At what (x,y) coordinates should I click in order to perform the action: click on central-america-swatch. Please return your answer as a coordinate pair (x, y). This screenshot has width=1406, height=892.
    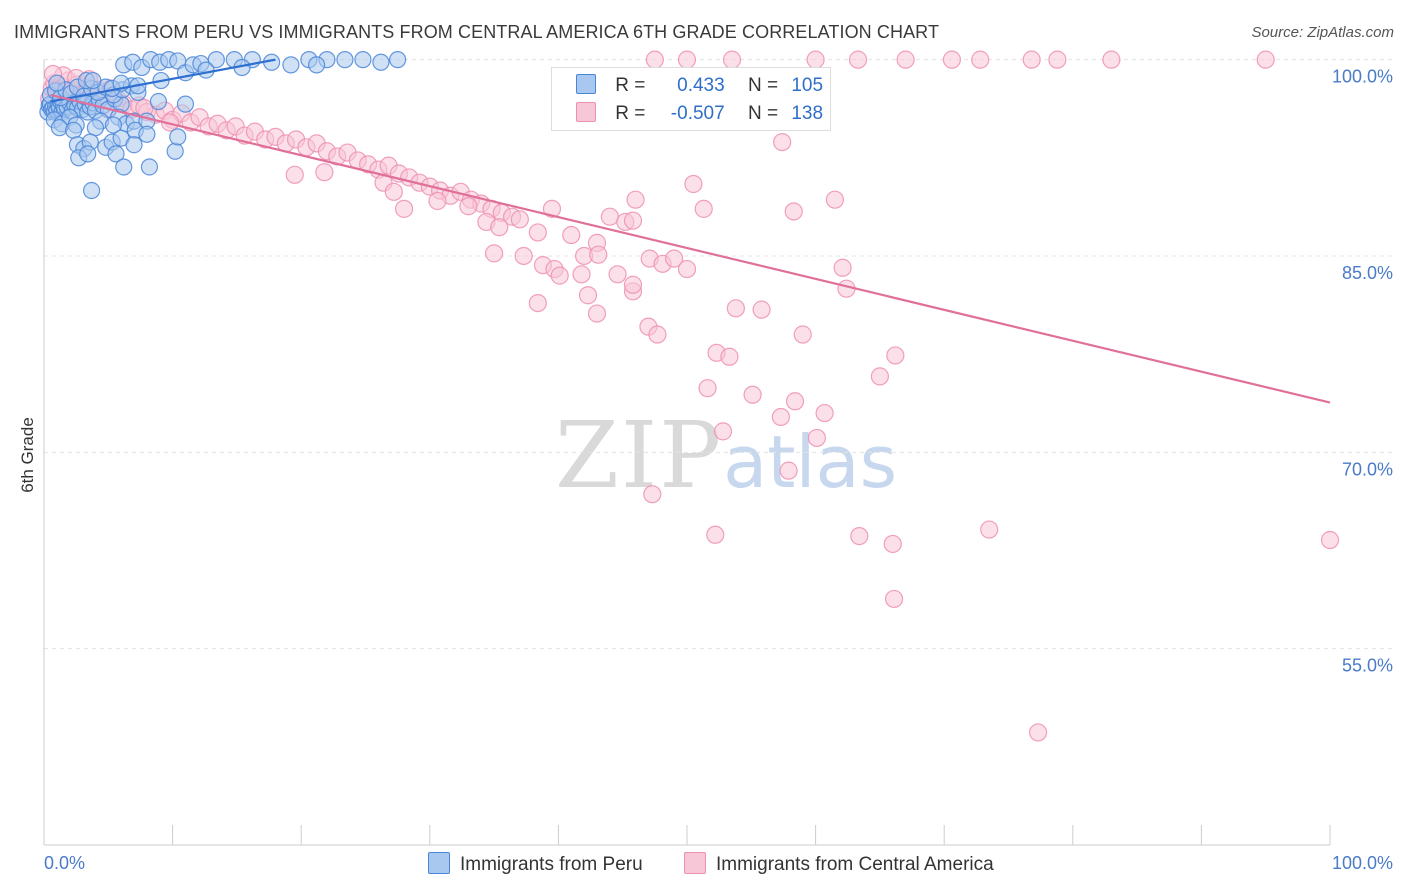
    Looking at the image, I should click on (586, 112).